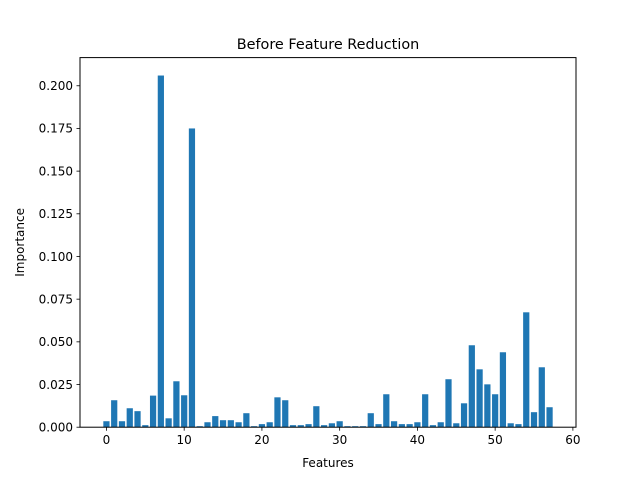 This screenshot has height=480, width=640. What do you see at coordinates (20, 242) in the screenshot?
I see `y-axis-label: Importance` at bounding box center [20, 242].